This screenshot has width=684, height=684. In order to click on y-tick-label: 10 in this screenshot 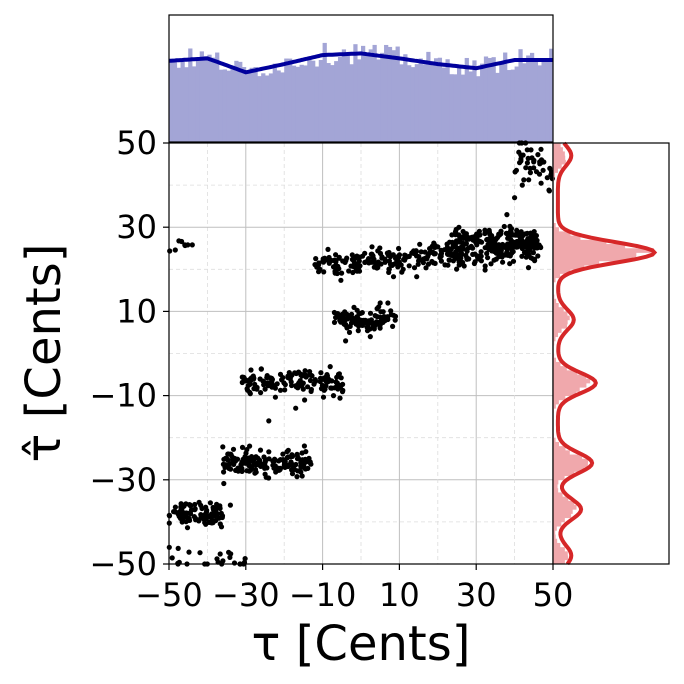, I will do `click(136, 311)`.